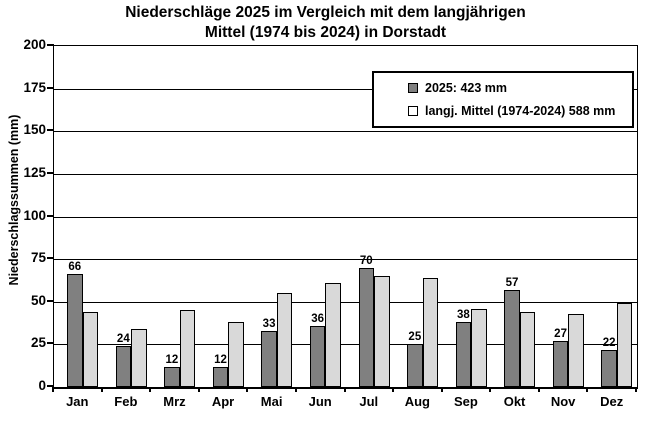 Image resolution: width=651 pixels, height=421 pixels. Describe the element at coordinates (479, 347) in the screenshot. I see `bar-mittel-sep` at that location.